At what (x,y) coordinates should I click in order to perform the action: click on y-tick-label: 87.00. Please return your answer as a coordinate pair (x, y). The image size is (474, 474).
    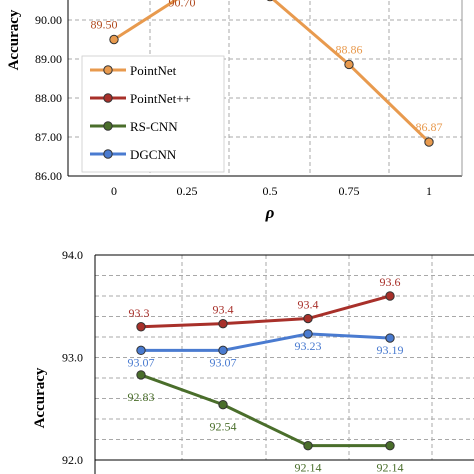
    Looking at the image, I should click on (48, 137).